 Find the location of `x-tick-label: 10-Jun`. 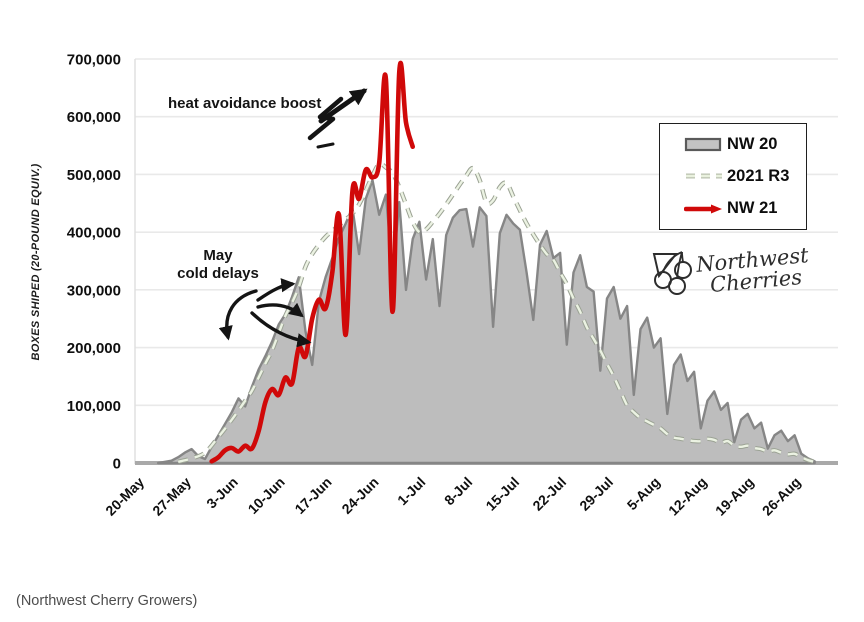

x-tick-label: 10-Jun is located at coordinates (266, 495).